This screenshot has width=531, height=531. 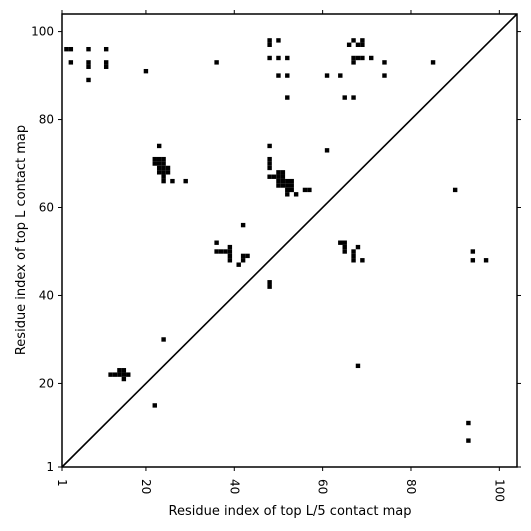 I want to click on y-tick-label: 40, so click(x=46, y=295).